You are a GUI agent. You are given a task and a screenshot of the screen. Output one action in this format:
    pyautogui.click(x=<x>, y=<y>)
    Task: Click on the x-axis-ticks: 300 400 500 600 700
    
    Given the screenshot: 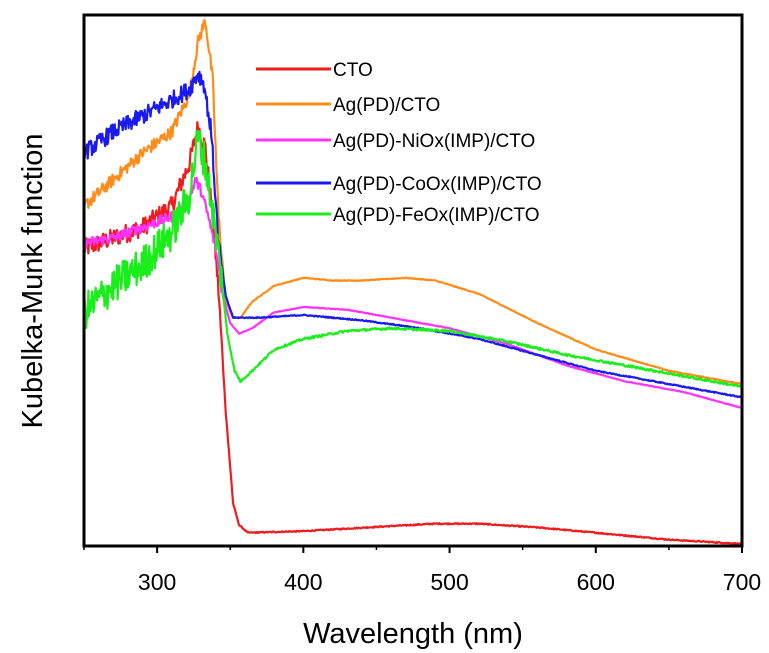 What is the action you would take?
    pyautogui.click(x=422, y=570)
    